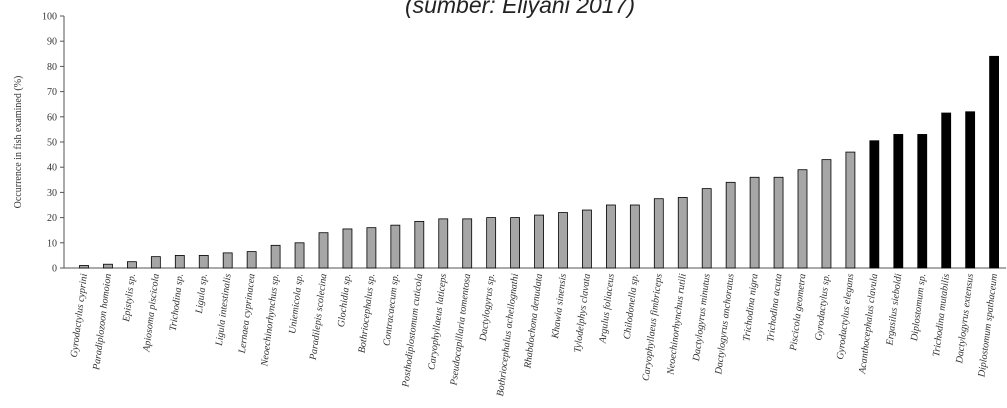 The height and width of the screenshot is (408, 1007). I want to click on x-category-label: Posthodiplostomum cuticola, so click(412, 331).